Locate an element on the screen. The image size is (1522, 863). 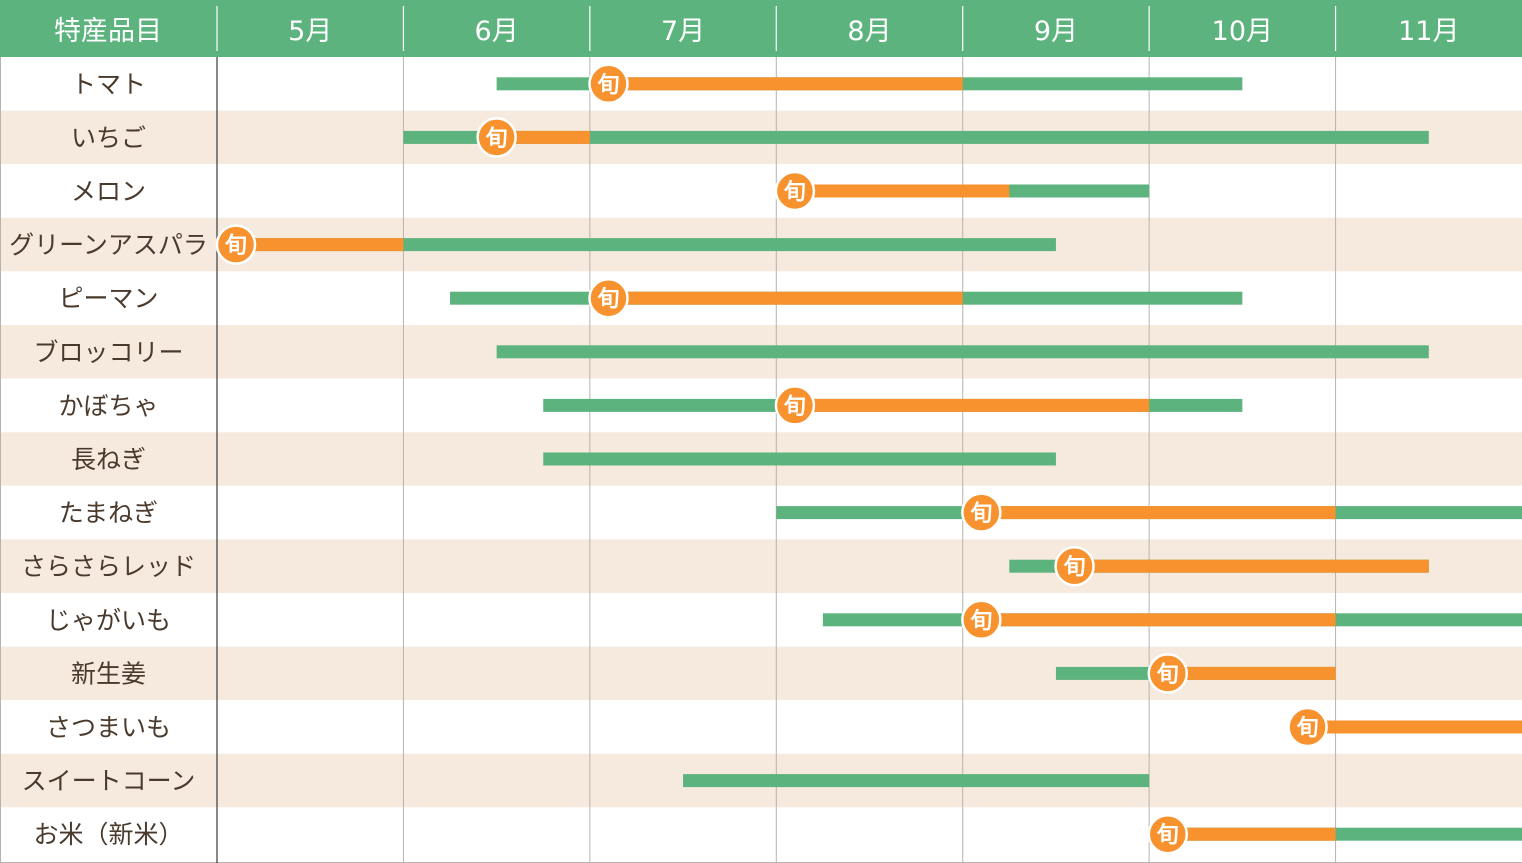
row-label: さらさらレッド is located at coordinates (108, 566).